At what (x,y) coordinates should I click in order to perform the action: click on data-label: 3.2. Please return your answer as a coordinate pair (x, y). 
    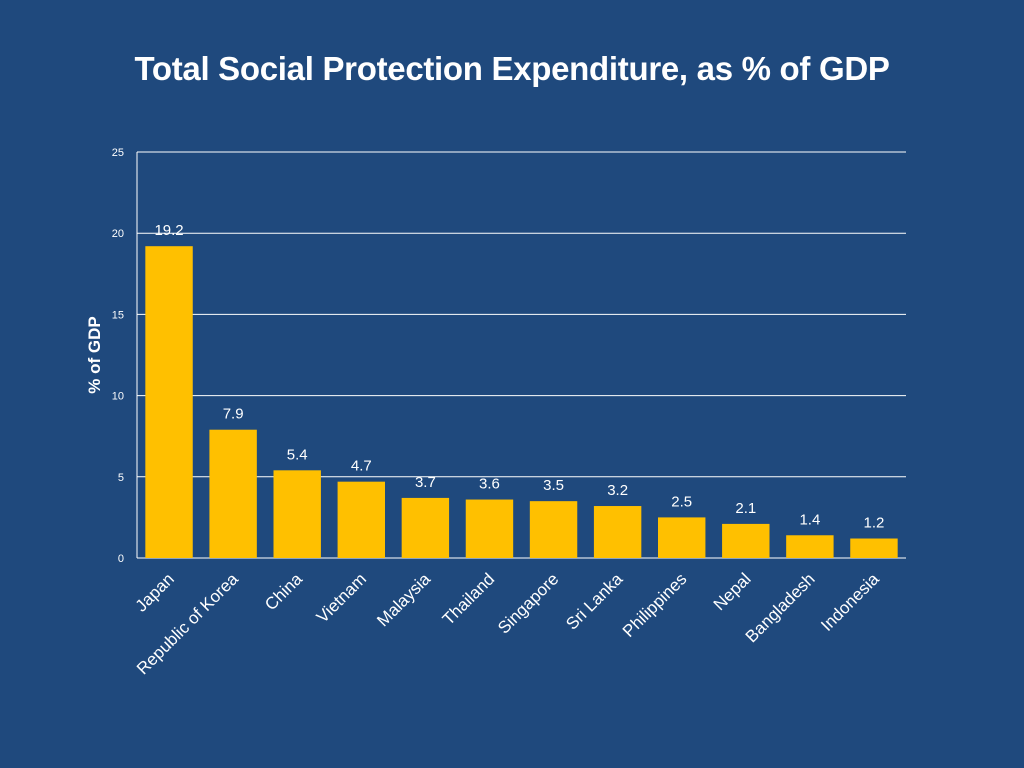
    Looking at the image, I should click on (617, 490).